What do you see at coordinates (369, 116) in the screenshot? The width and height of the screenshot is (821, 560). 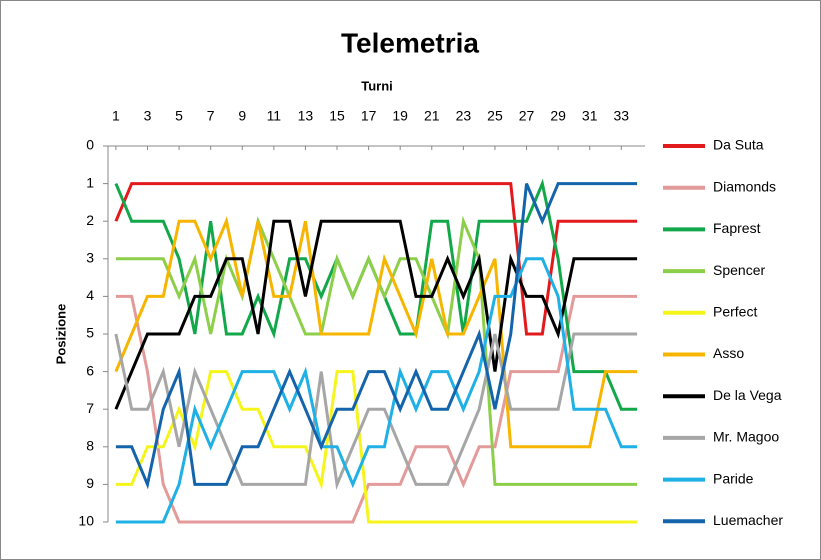 I see `x-tick-label: 17` at bounding box center [369, 116].